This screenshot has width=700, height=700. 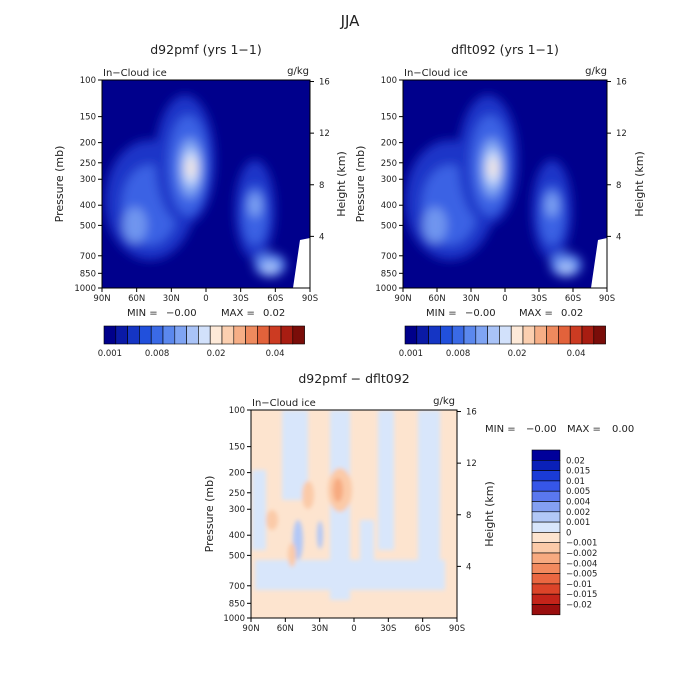 I want to click on y-tick-label: 300, so click(x=237, y=510).